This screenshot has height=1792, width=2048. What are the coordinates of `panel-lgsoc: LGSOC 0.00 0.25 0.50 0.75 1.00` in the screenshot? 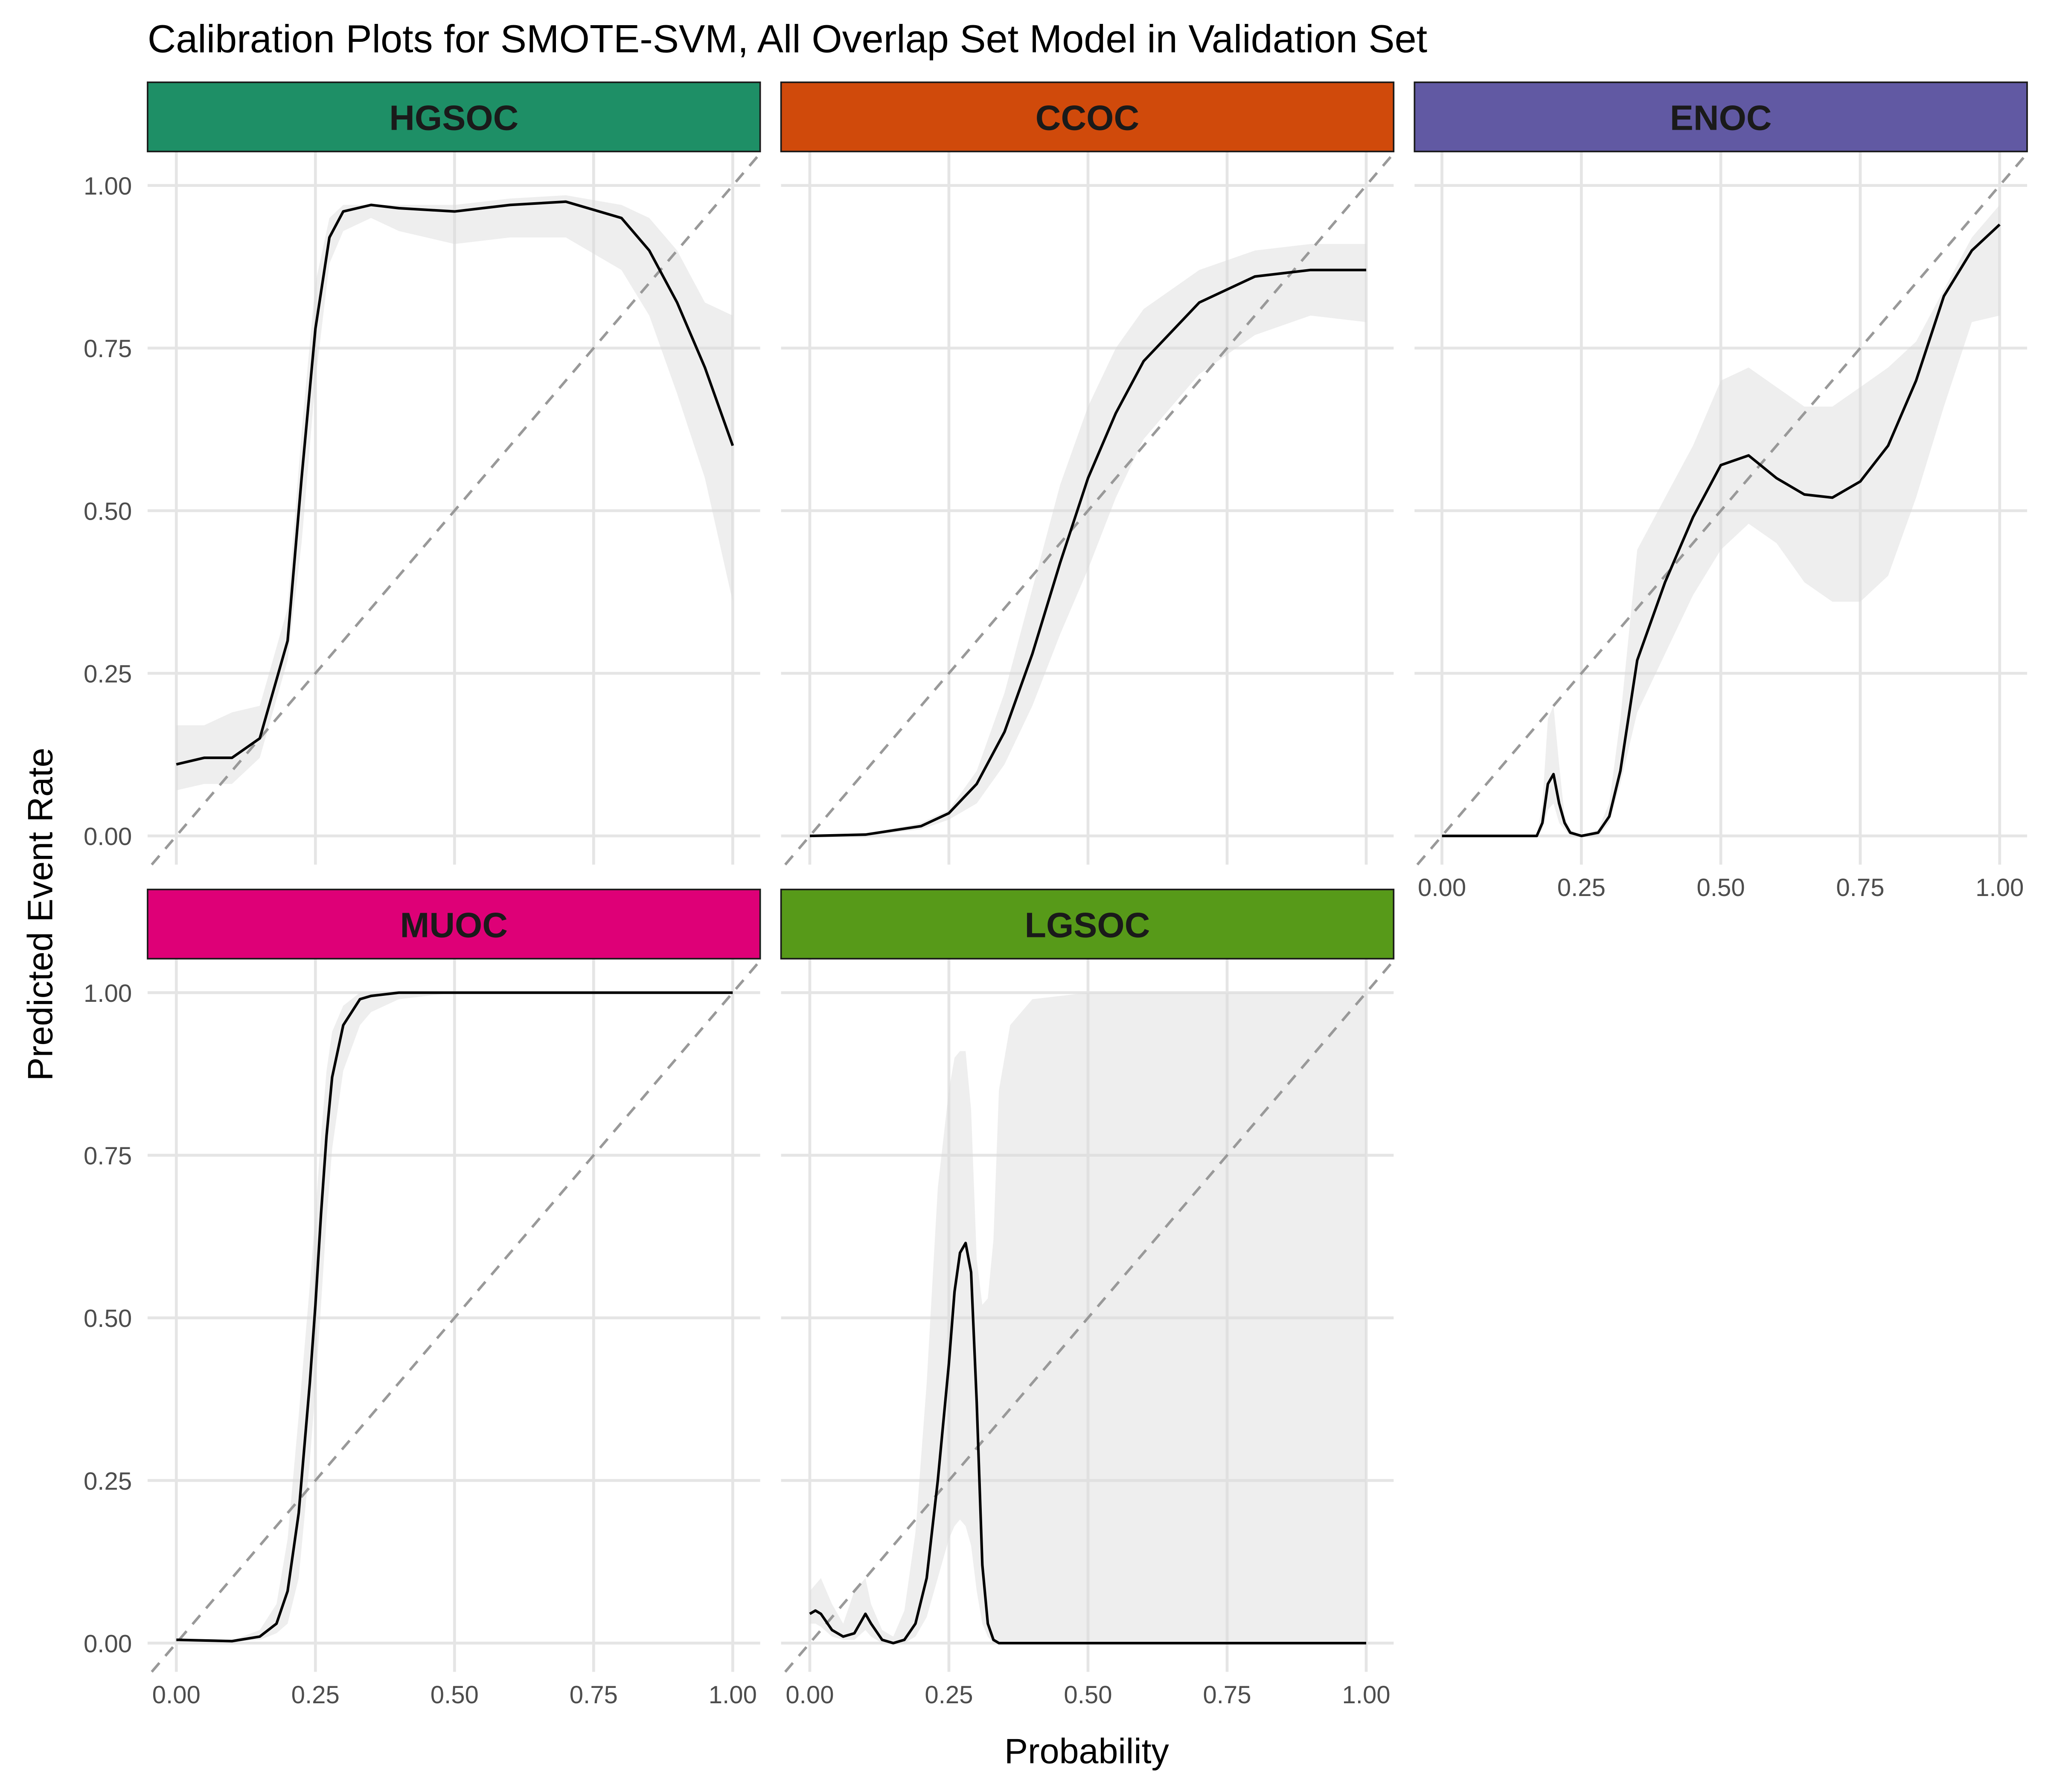 It's located at (1087, 1298).